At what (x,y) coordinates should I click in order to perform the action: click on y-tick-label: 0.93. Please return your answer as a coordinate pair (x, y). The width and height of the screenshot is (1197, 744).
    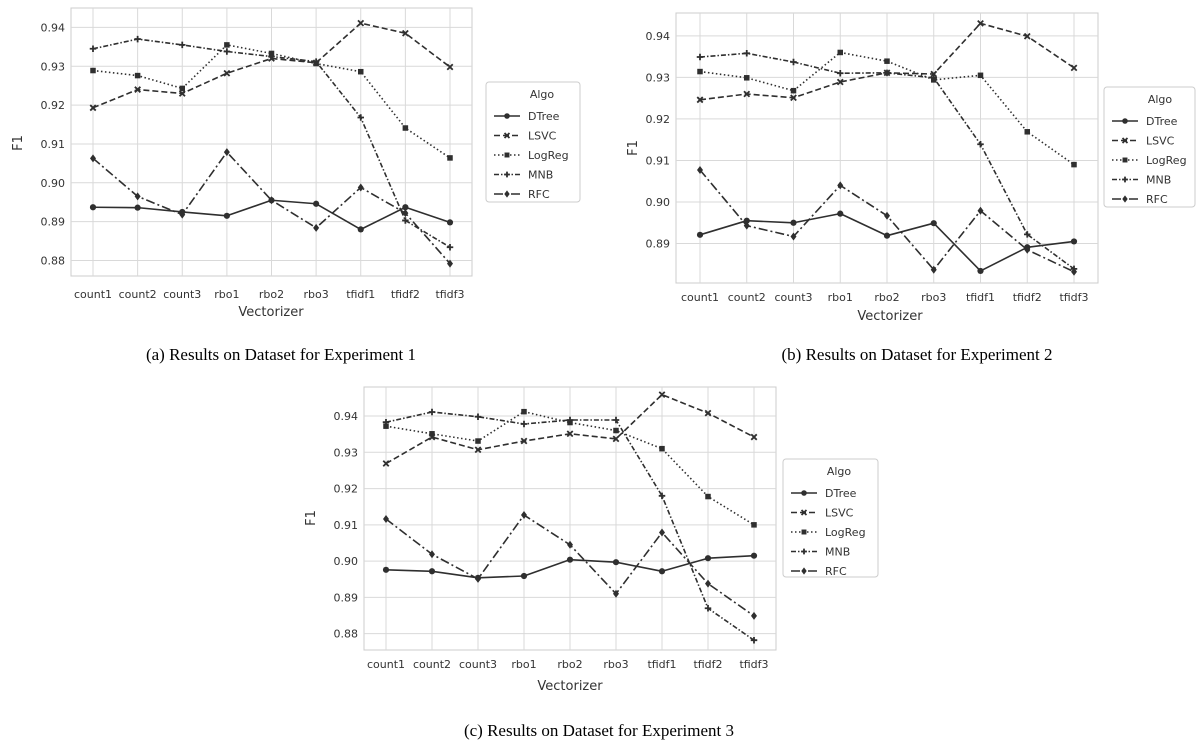
    Looking at the image, I should click on (53, 66).